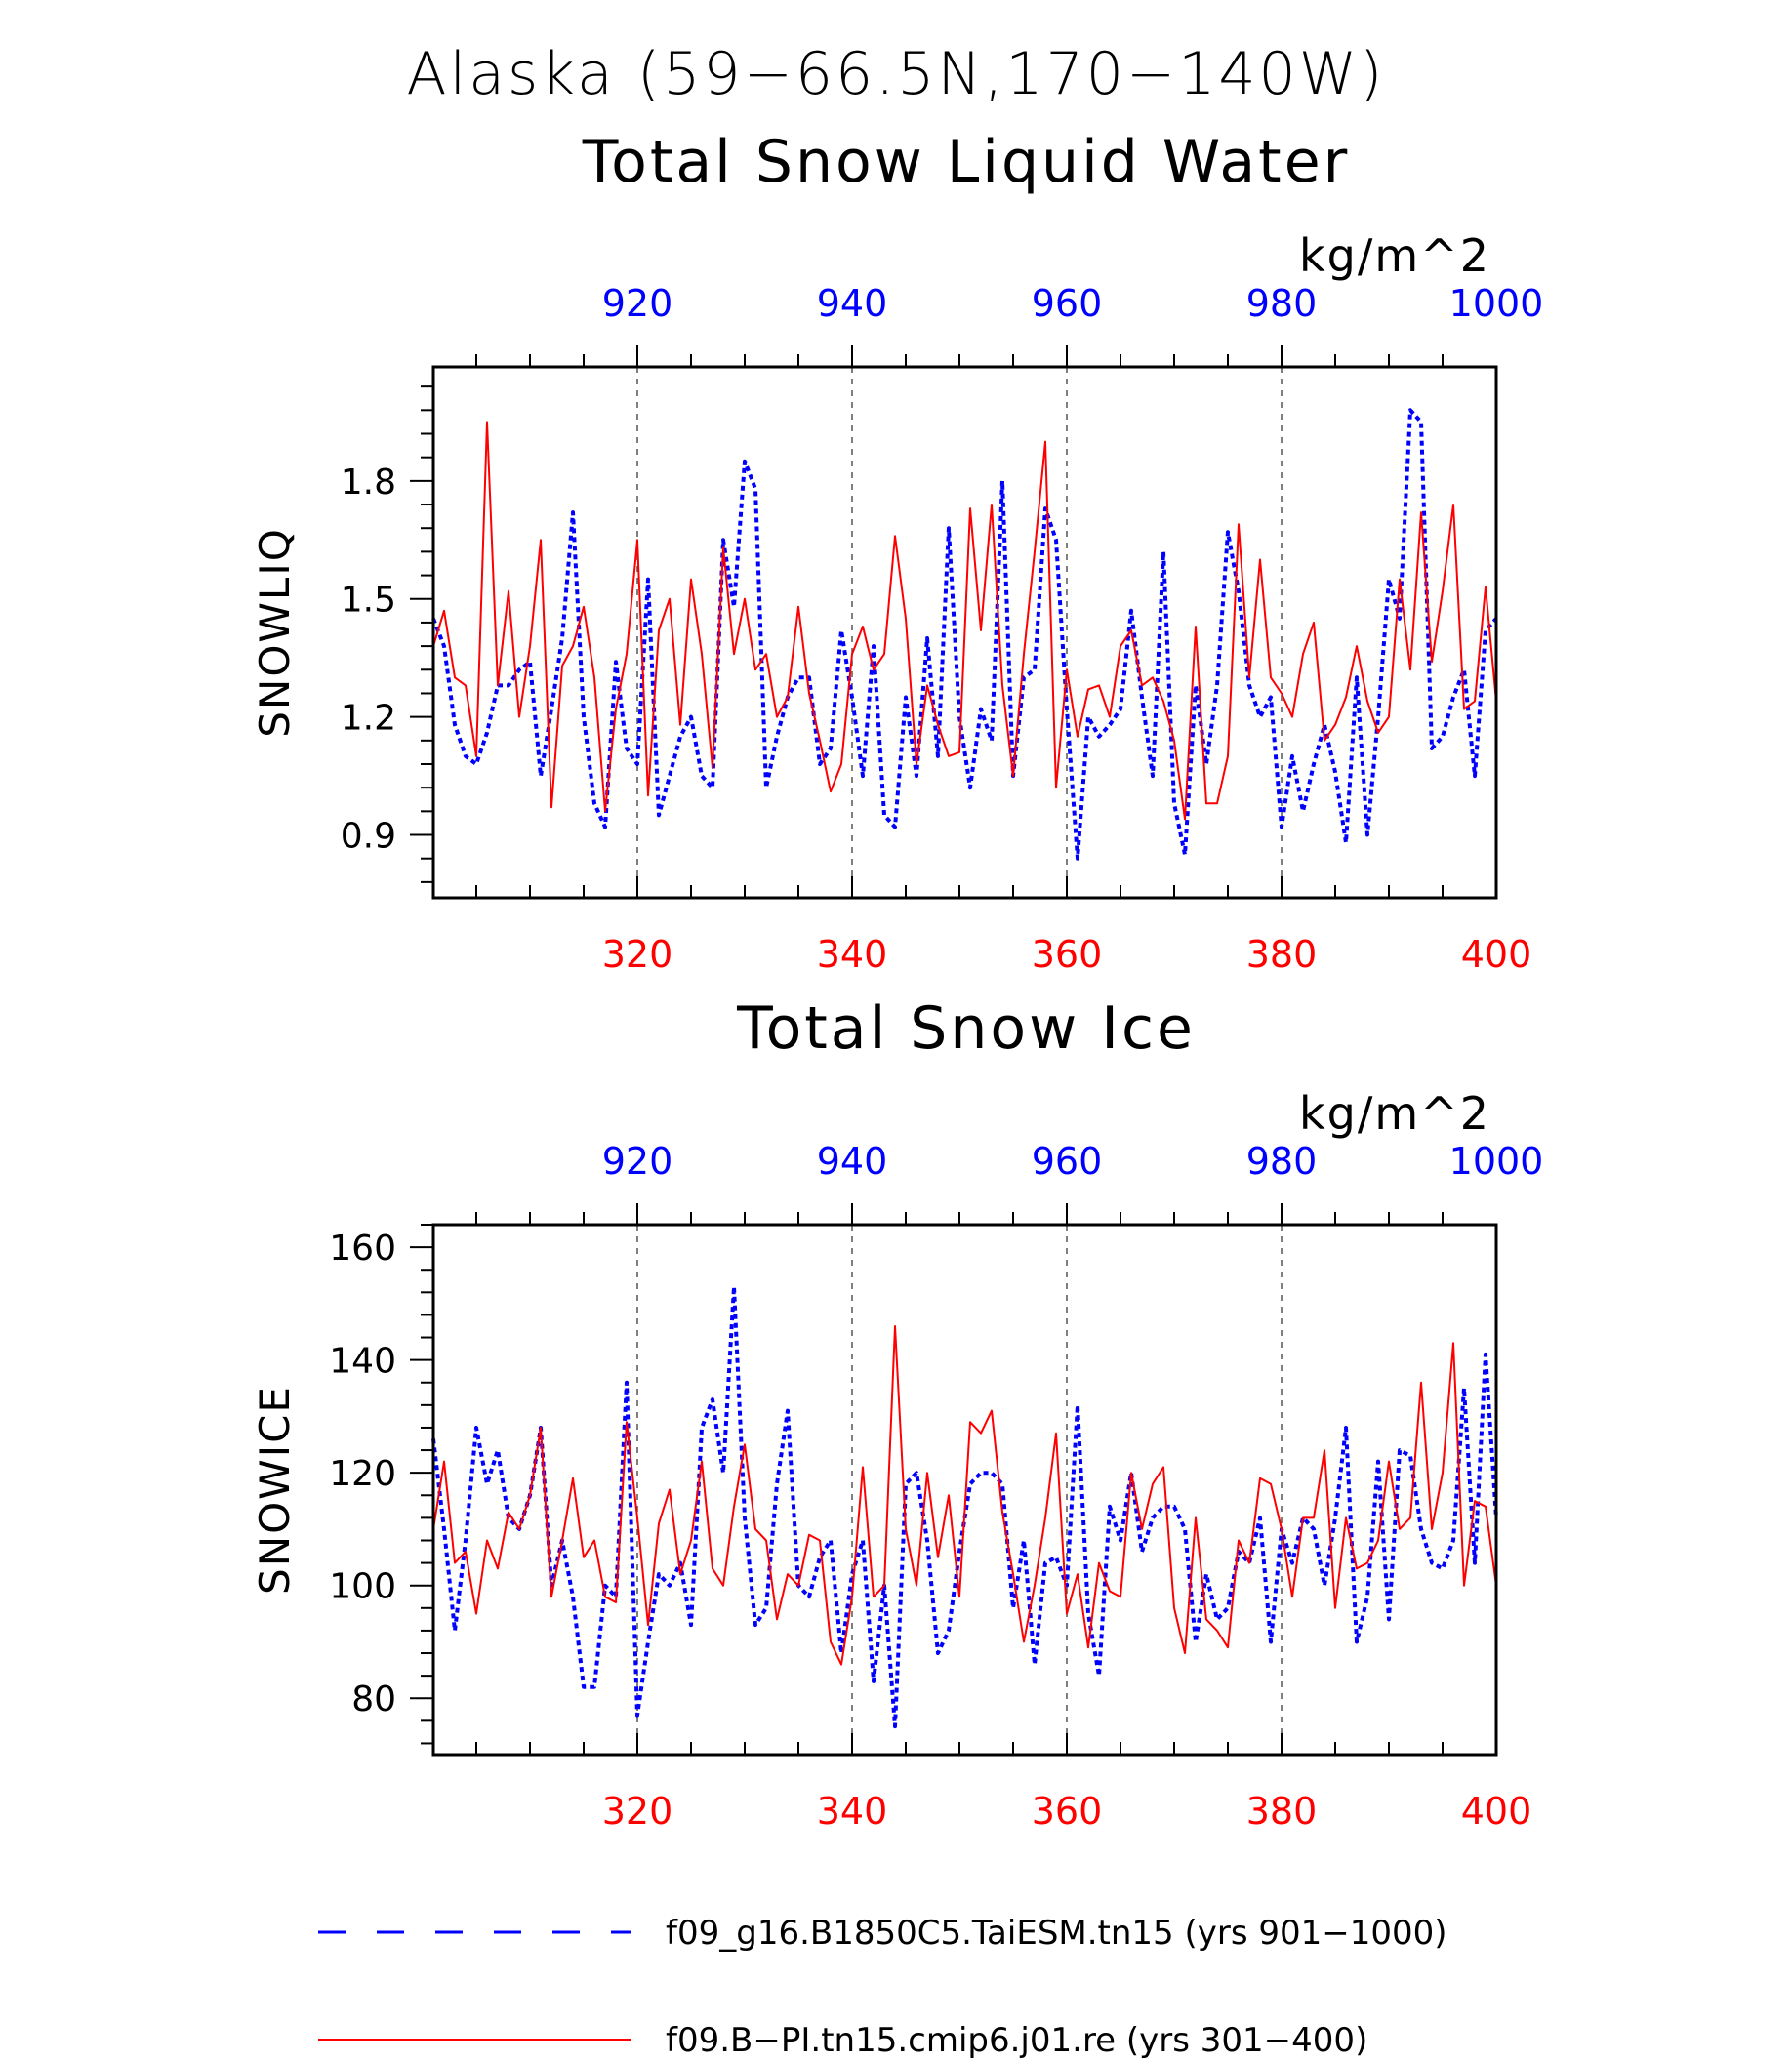  Describe the element at coordinates (966, 1028) in the screenshot. I see `panel-2-title: Total Snow Ice` at that location.